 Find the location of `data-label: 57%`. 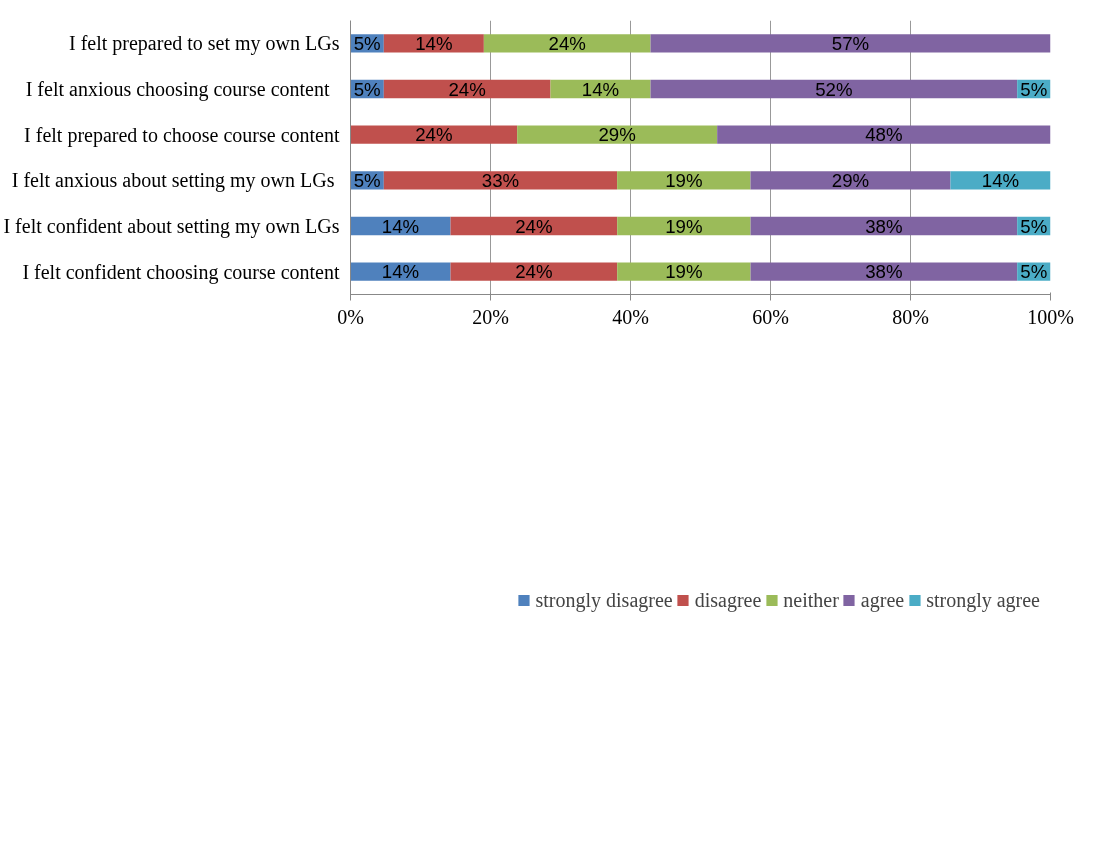

data-label: 57% is located at coordinates (850, 43).